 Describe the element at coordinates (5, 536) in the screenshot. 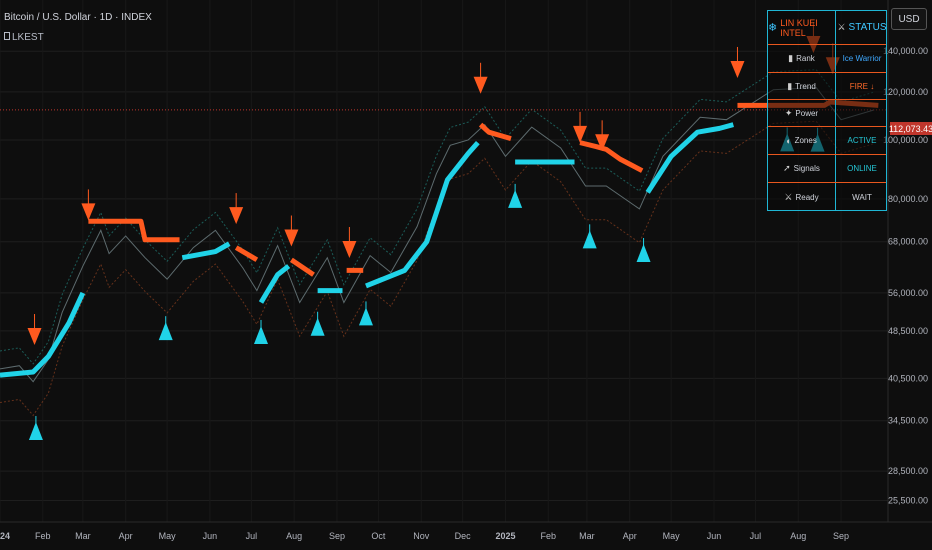

I see `x-tick-label: 2024` at that location.